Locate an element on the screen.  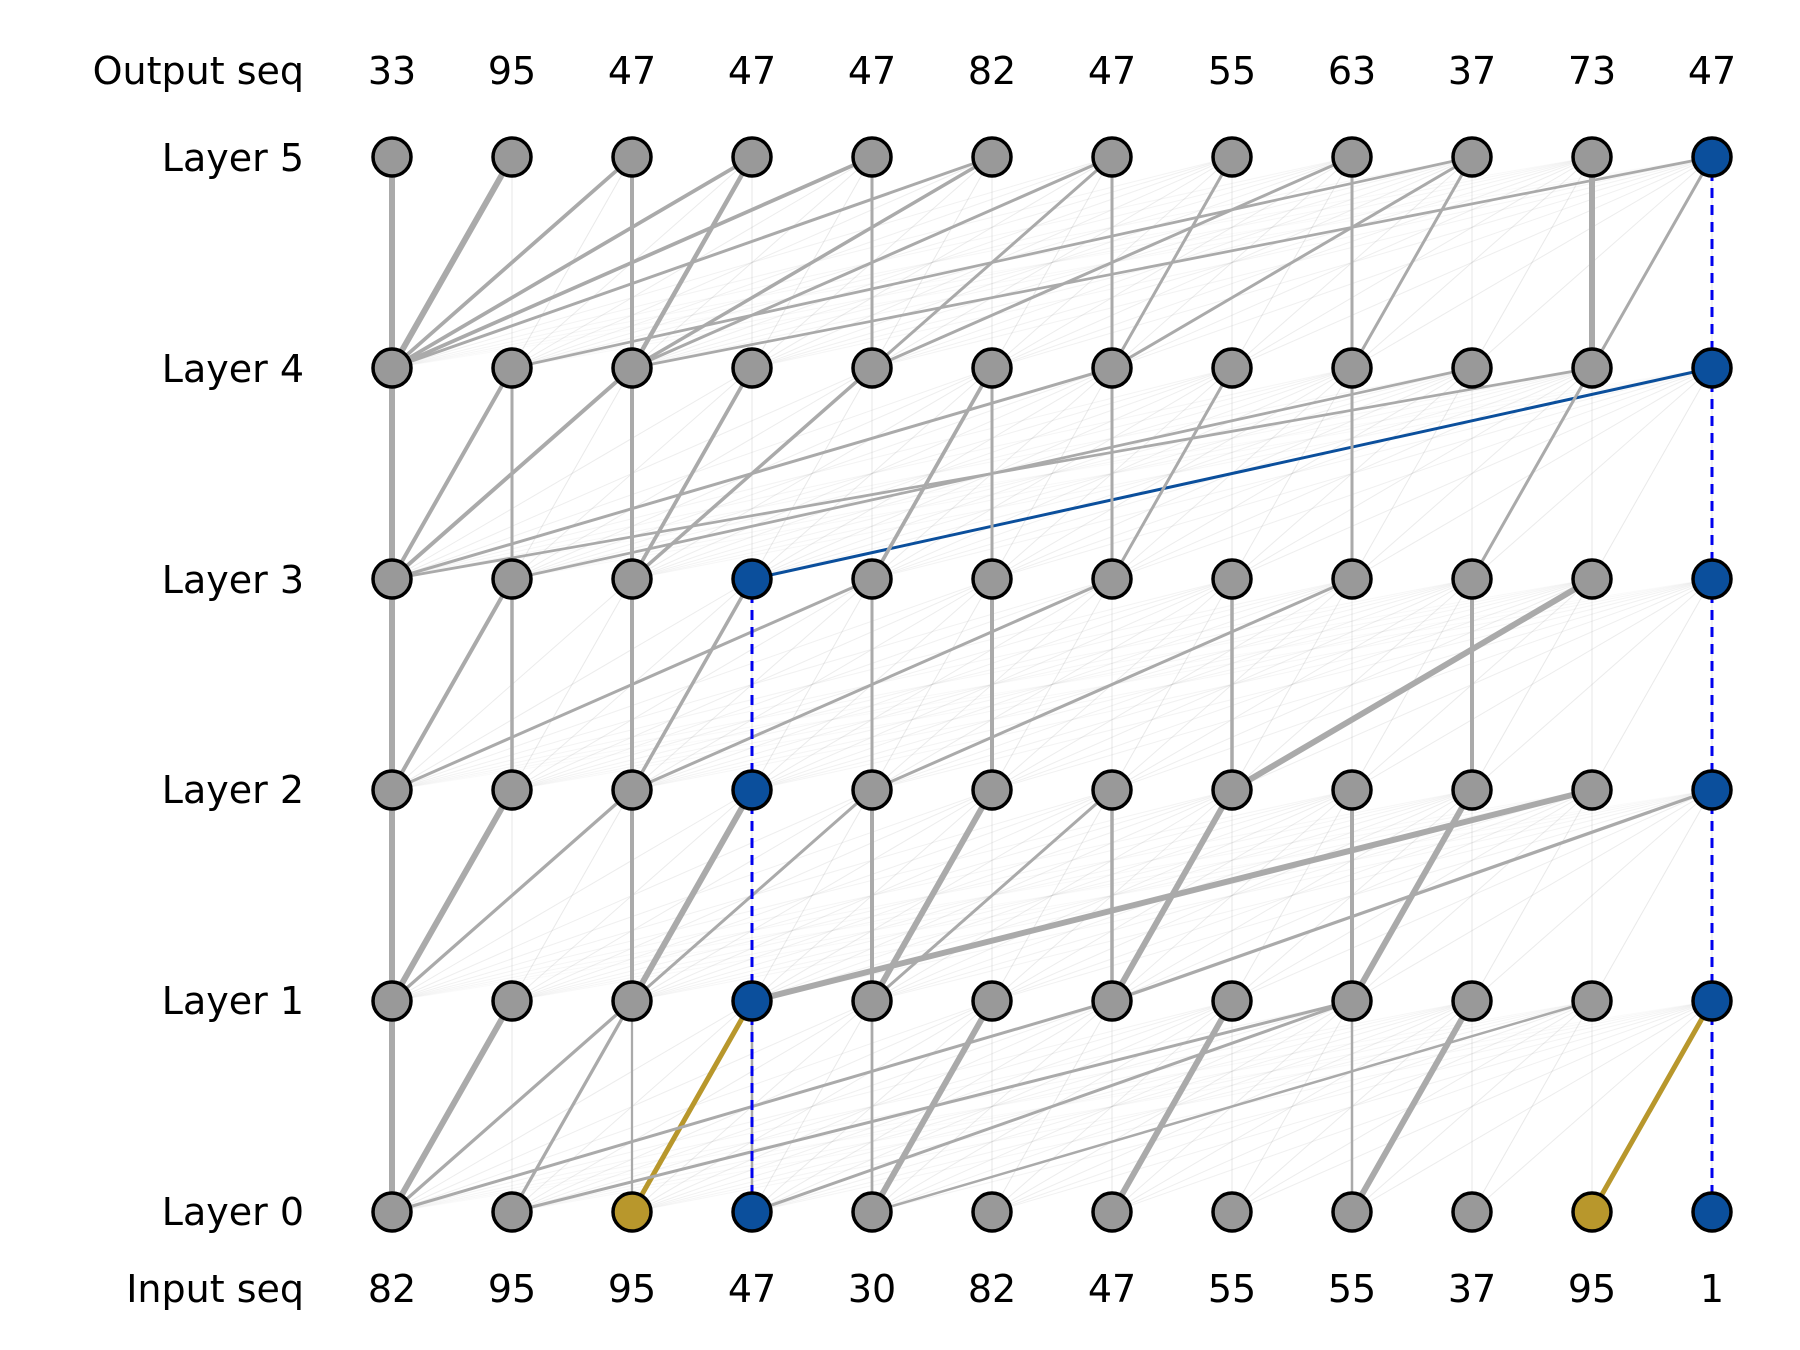
output-token: 95 is located at coordinates (512, 71).